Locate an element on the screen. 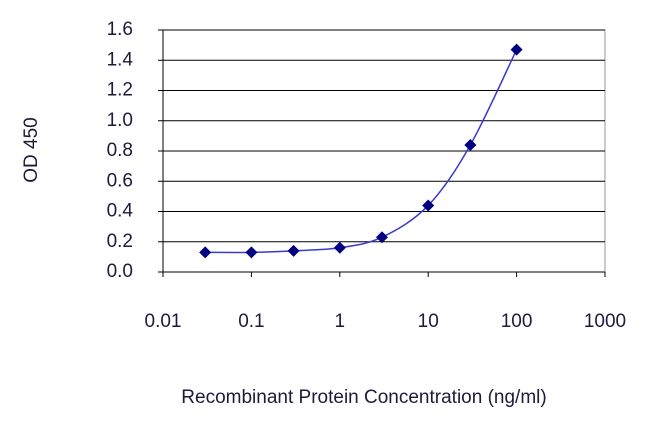 This screenshot has width=650, height=433. y-tick-label: 1.6 is located at coordinates (120, 29).